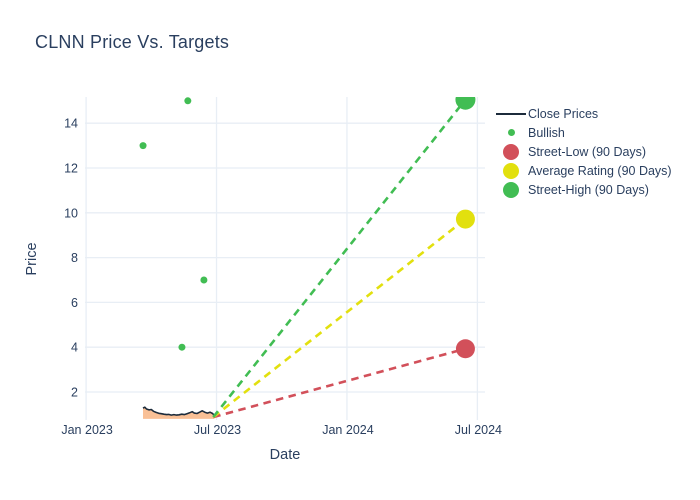  Describe the element at coordinates (511, 189) in the screenshot. I see `street-high-90-days-legend-swatch-icon` at that location.